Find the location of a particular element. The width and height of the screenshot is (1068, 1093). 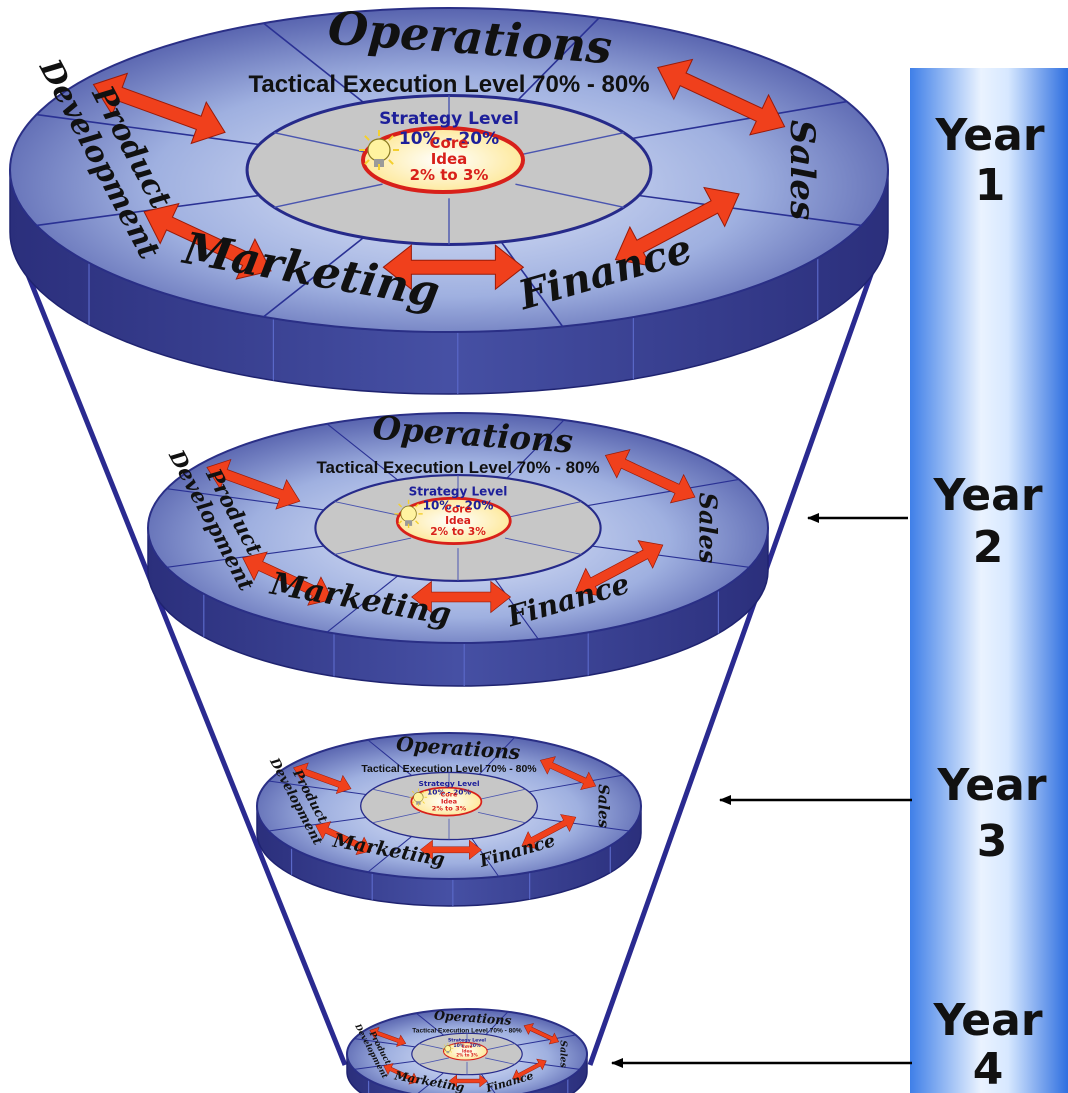

year-4-word: Year is located at coordinates (987, 1020).